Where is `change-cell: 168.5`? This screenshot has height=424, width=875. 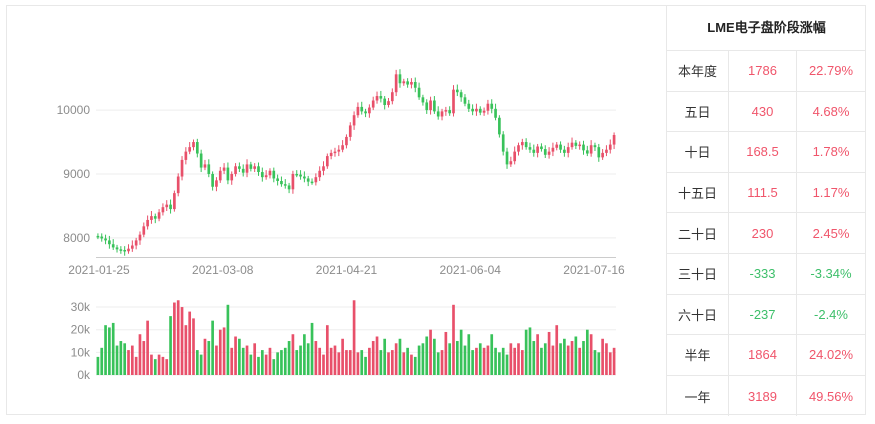
change-cell: 168.5 is located at coordinates (763, 152).